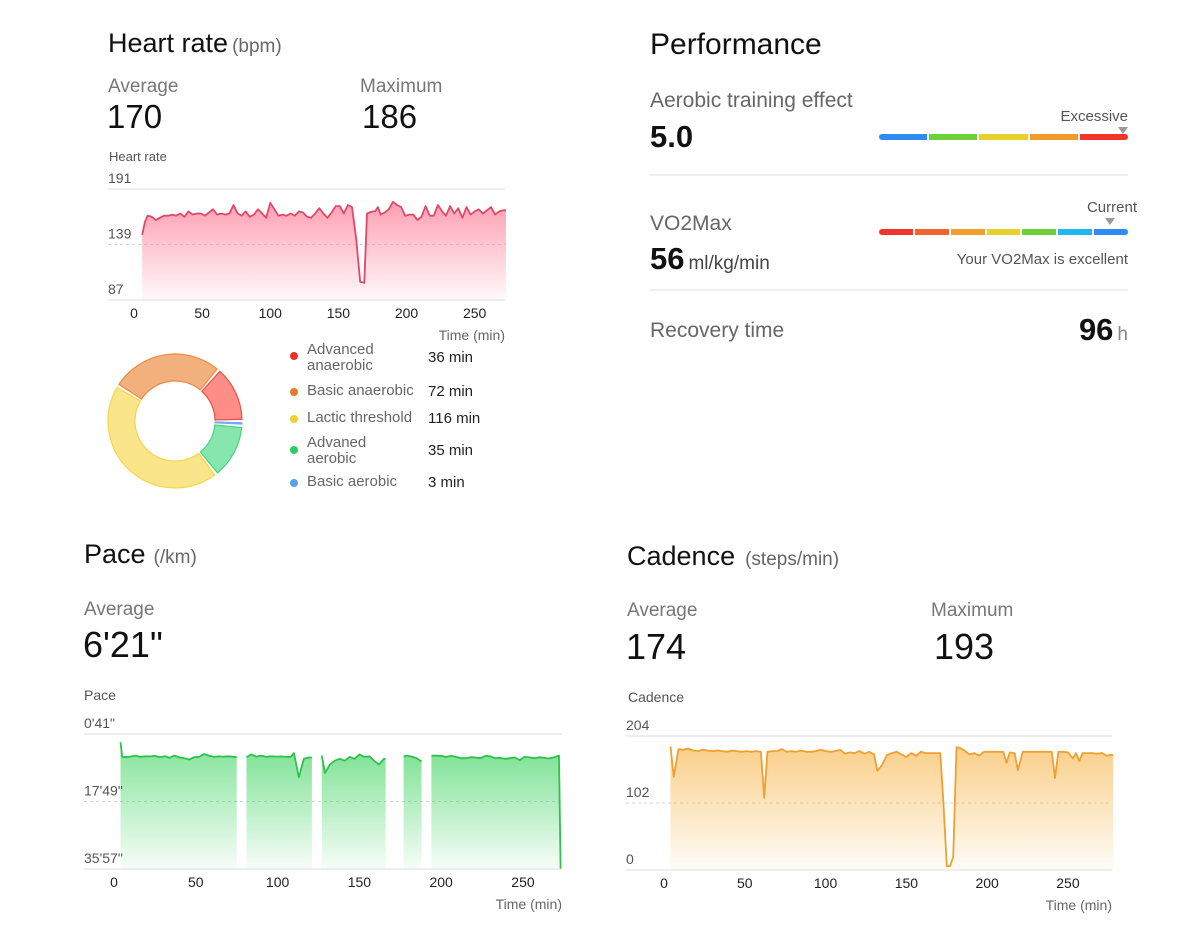  What do you see at coordinates (1096, 329) in the screenshot?
I see `recovery-time-value: 96` at bounding box center [1096, 329].